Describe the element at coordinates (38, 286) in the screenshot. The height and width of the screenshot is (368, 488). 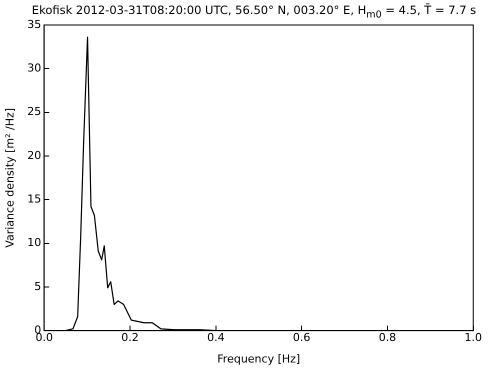
I see `y-tick-label: 5` at that location.